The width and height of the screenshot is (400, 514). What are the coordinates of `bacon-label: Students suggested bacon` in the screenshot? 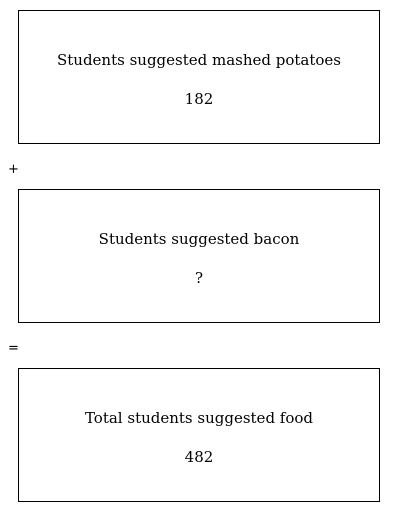 It's located at (199, 239).